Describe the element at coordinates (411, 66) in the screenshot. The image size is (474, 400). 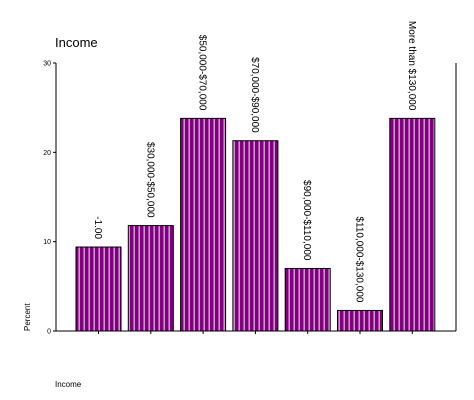
I see `bar-label: More than $130,000` at that location.